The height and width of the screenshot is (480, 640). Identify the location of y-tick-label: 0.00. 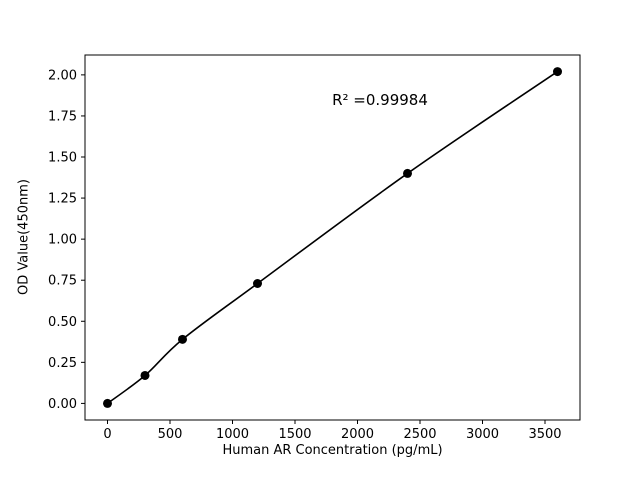
(62, 404).